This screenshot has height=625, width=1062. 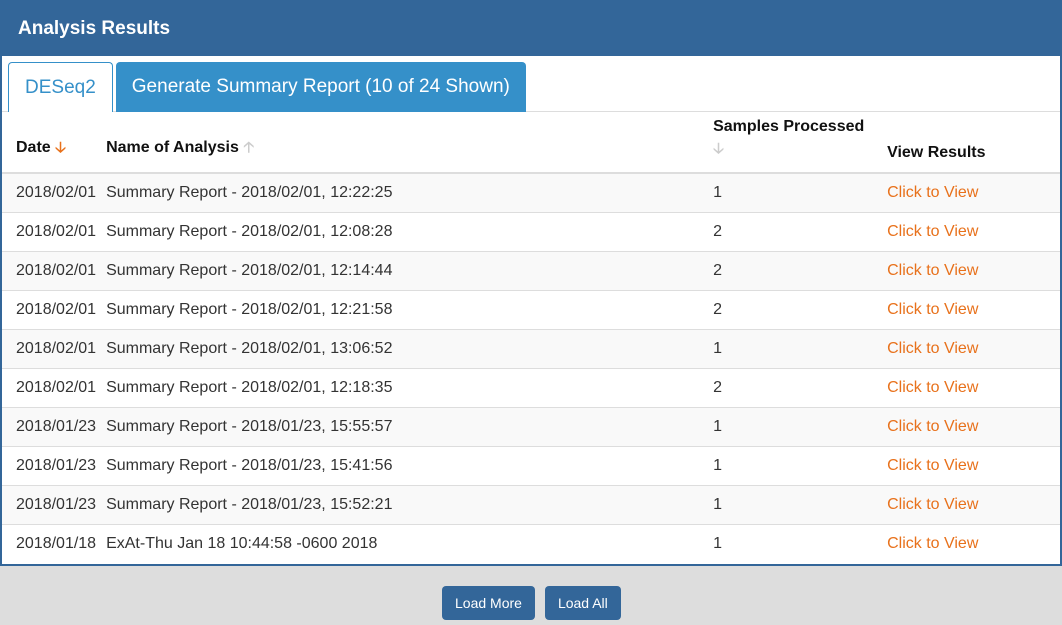 I want to click on cell-name: Summary Report - 2018/02/01, 13:06:52, so click(x=408, y=348).